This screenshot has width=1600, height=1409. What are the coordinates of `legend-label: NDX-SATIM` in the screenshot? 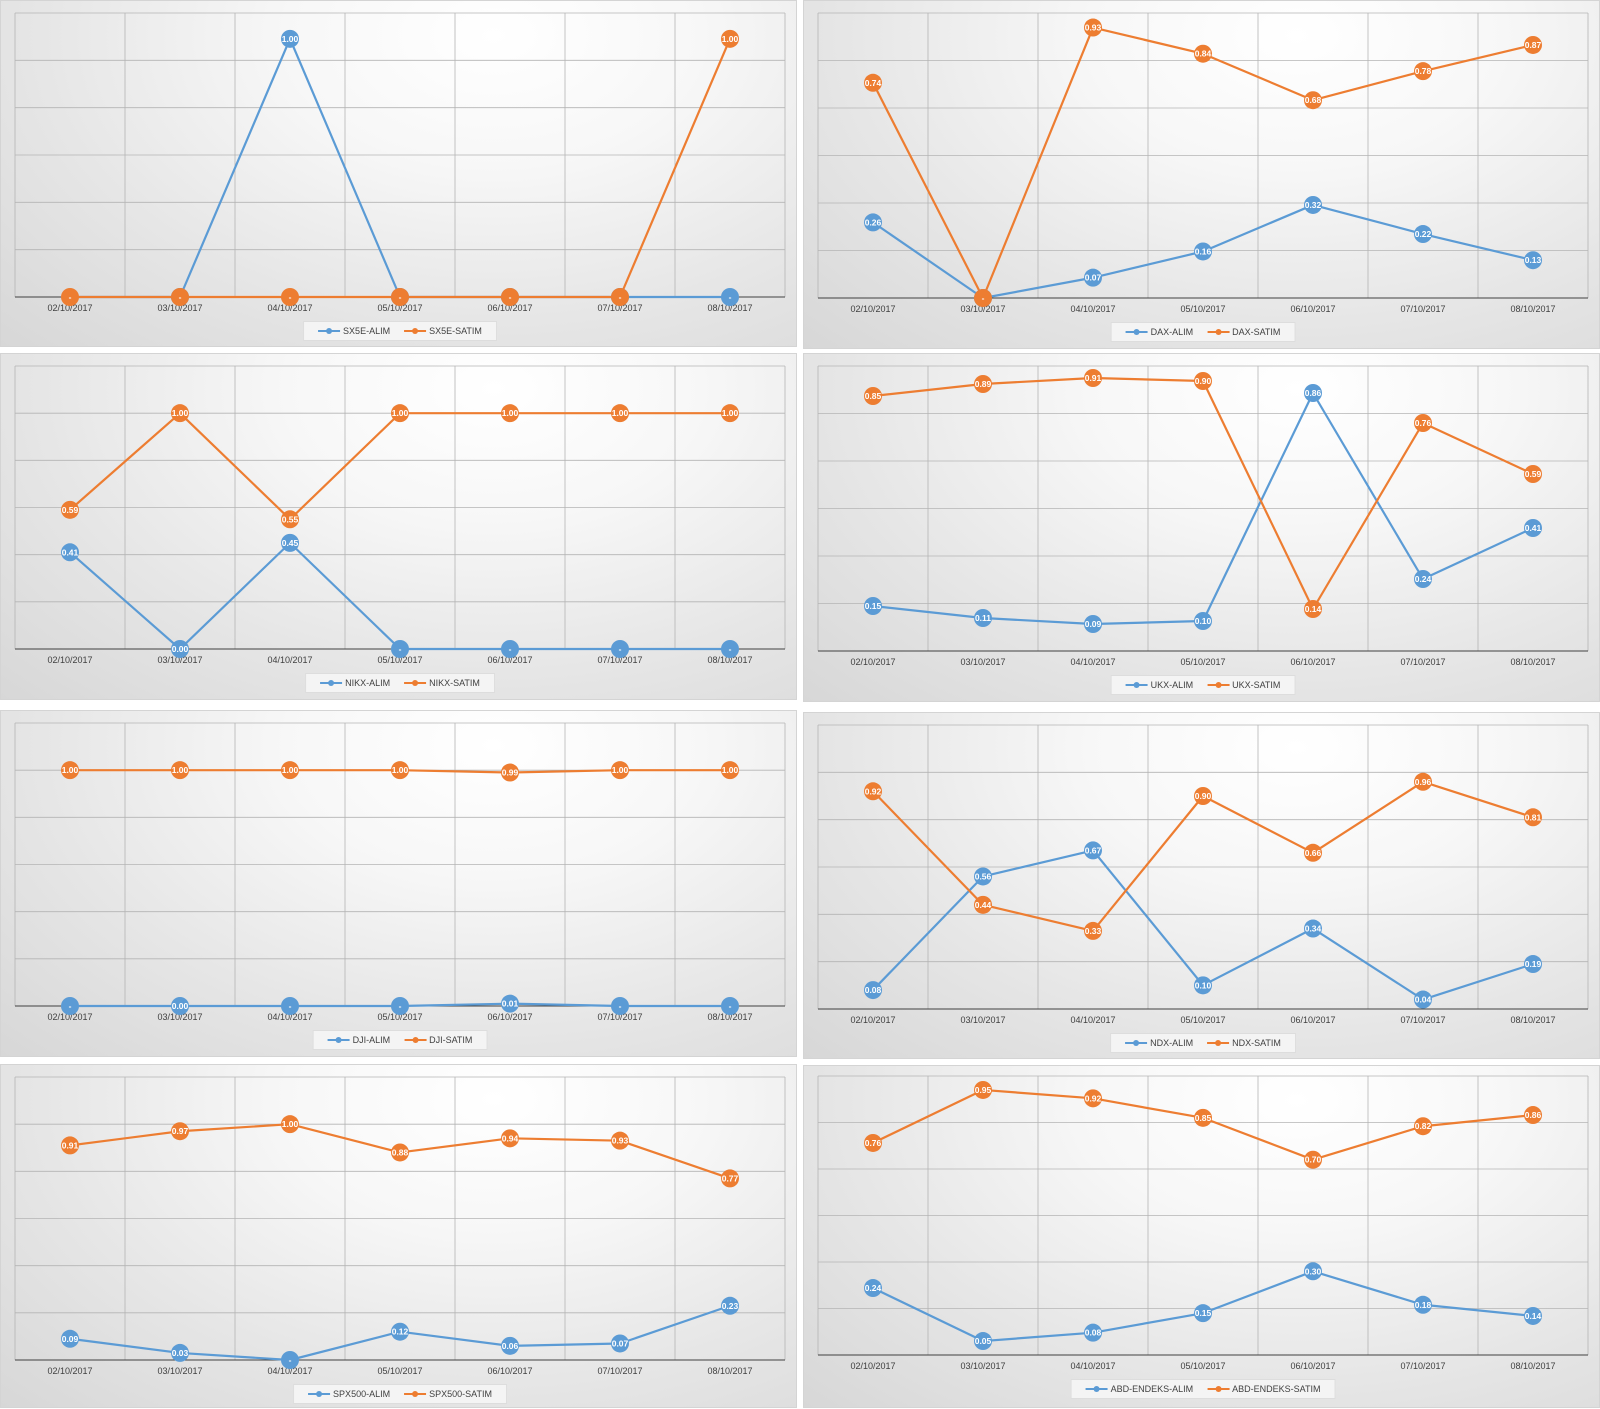 It's located at (1256, 1043).